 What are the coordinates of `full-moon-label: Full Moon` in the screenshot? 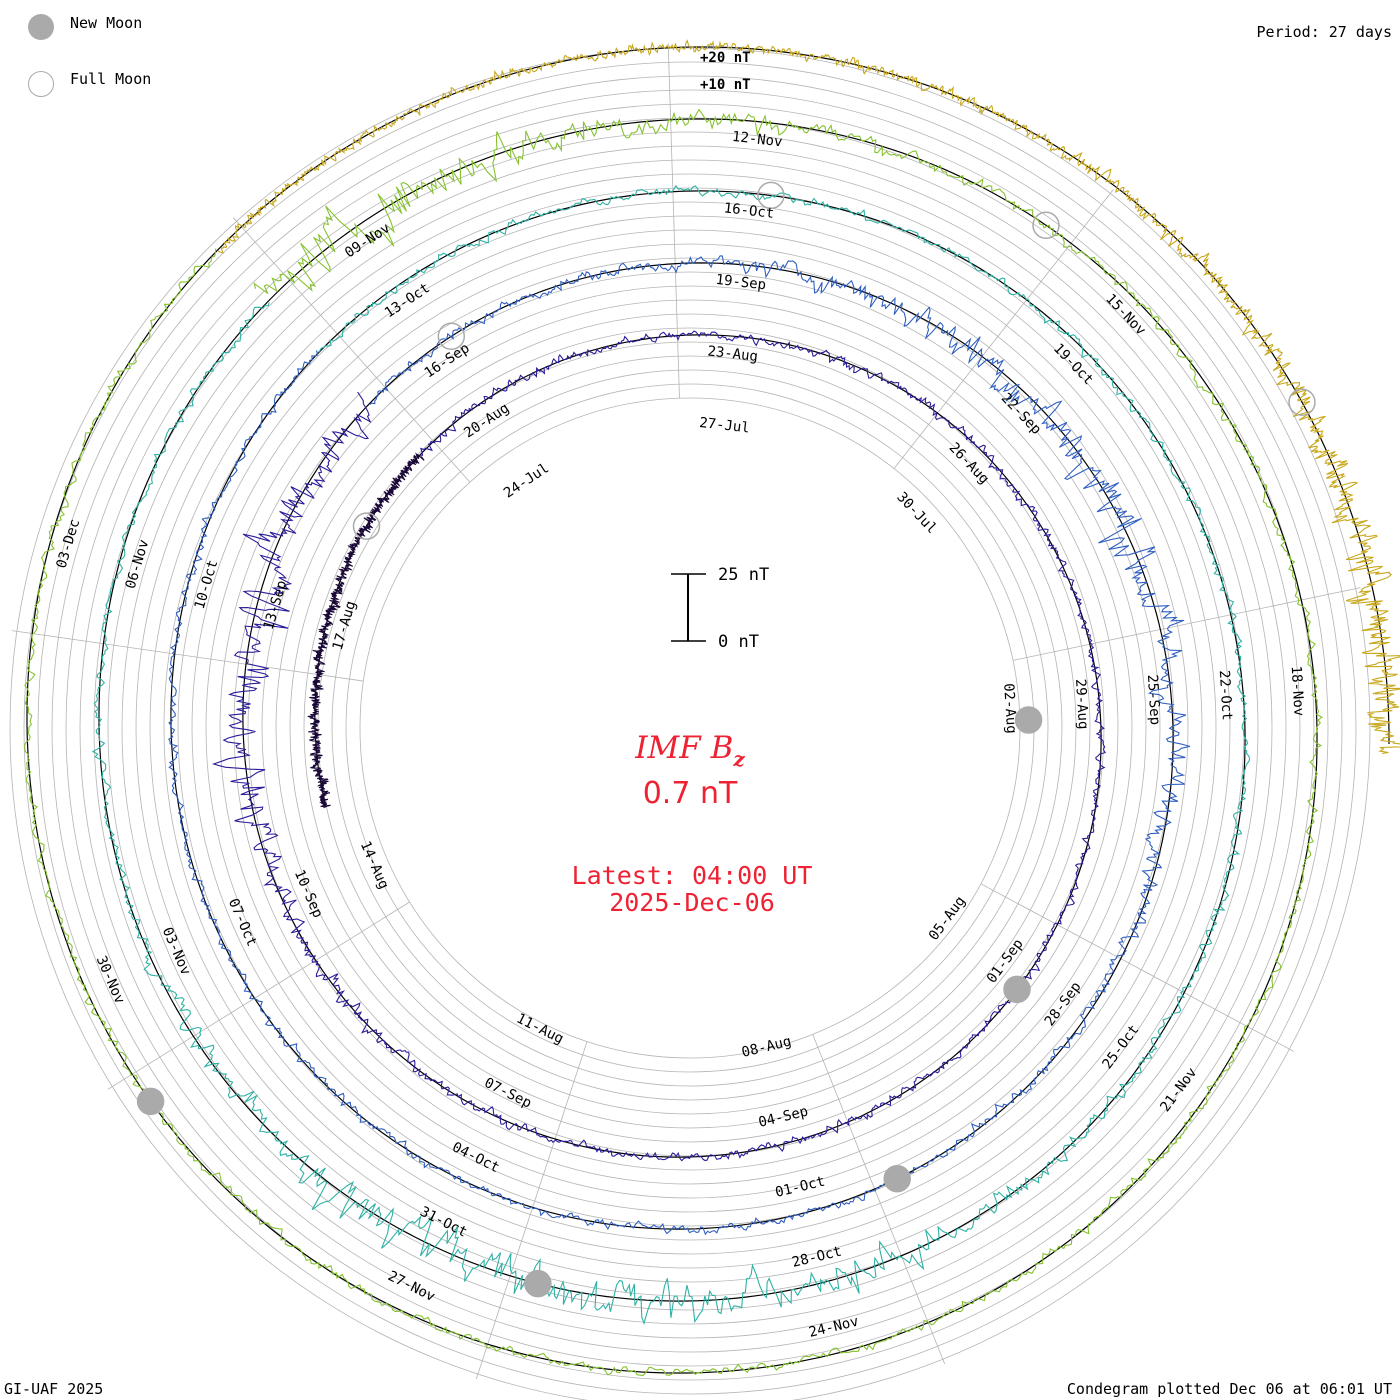 It's located at (111, 79).